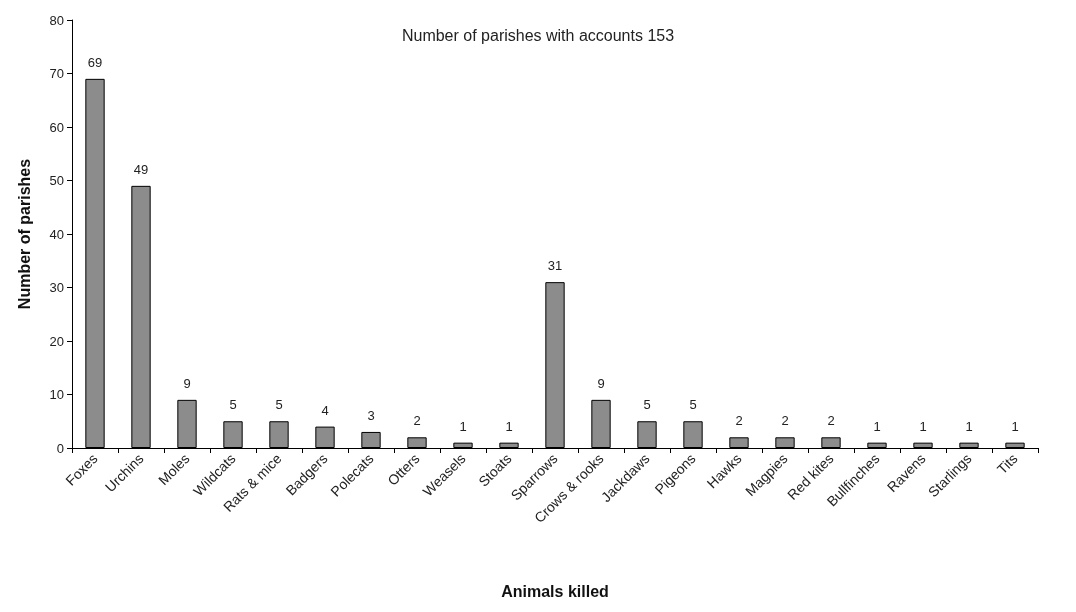  What do you see at coordinates (56, 127) in the screenshot?
I see `y-tick-label: 60` at bounding box center [56, 127].